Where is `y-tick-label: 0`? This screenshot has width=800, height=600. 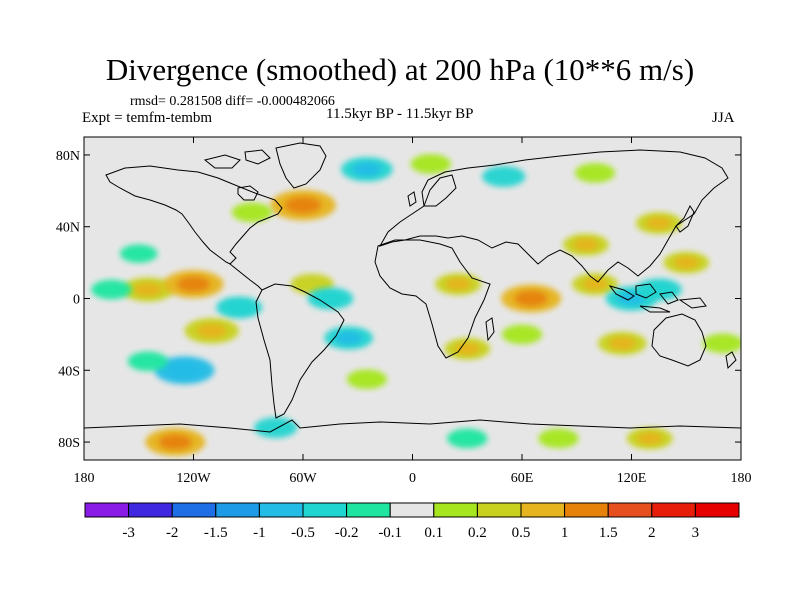 y-tick-label: 0 is located at coordinates (76, 300).